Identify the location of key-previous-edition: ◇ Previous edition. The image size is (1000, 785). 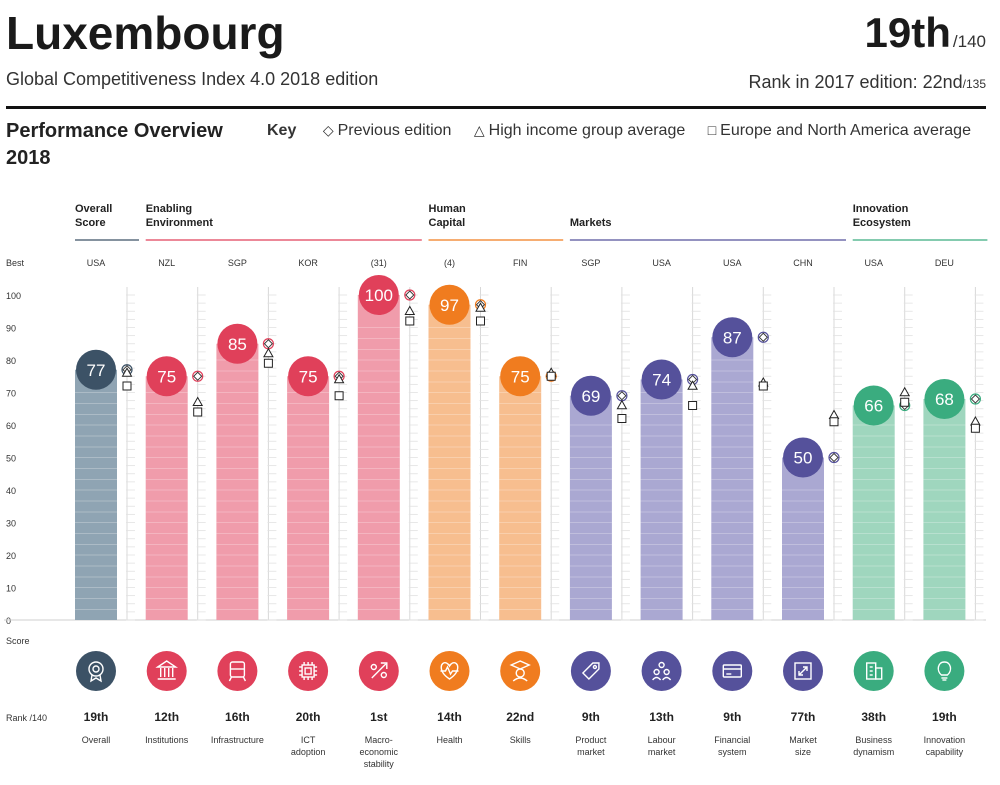
(387, 130).